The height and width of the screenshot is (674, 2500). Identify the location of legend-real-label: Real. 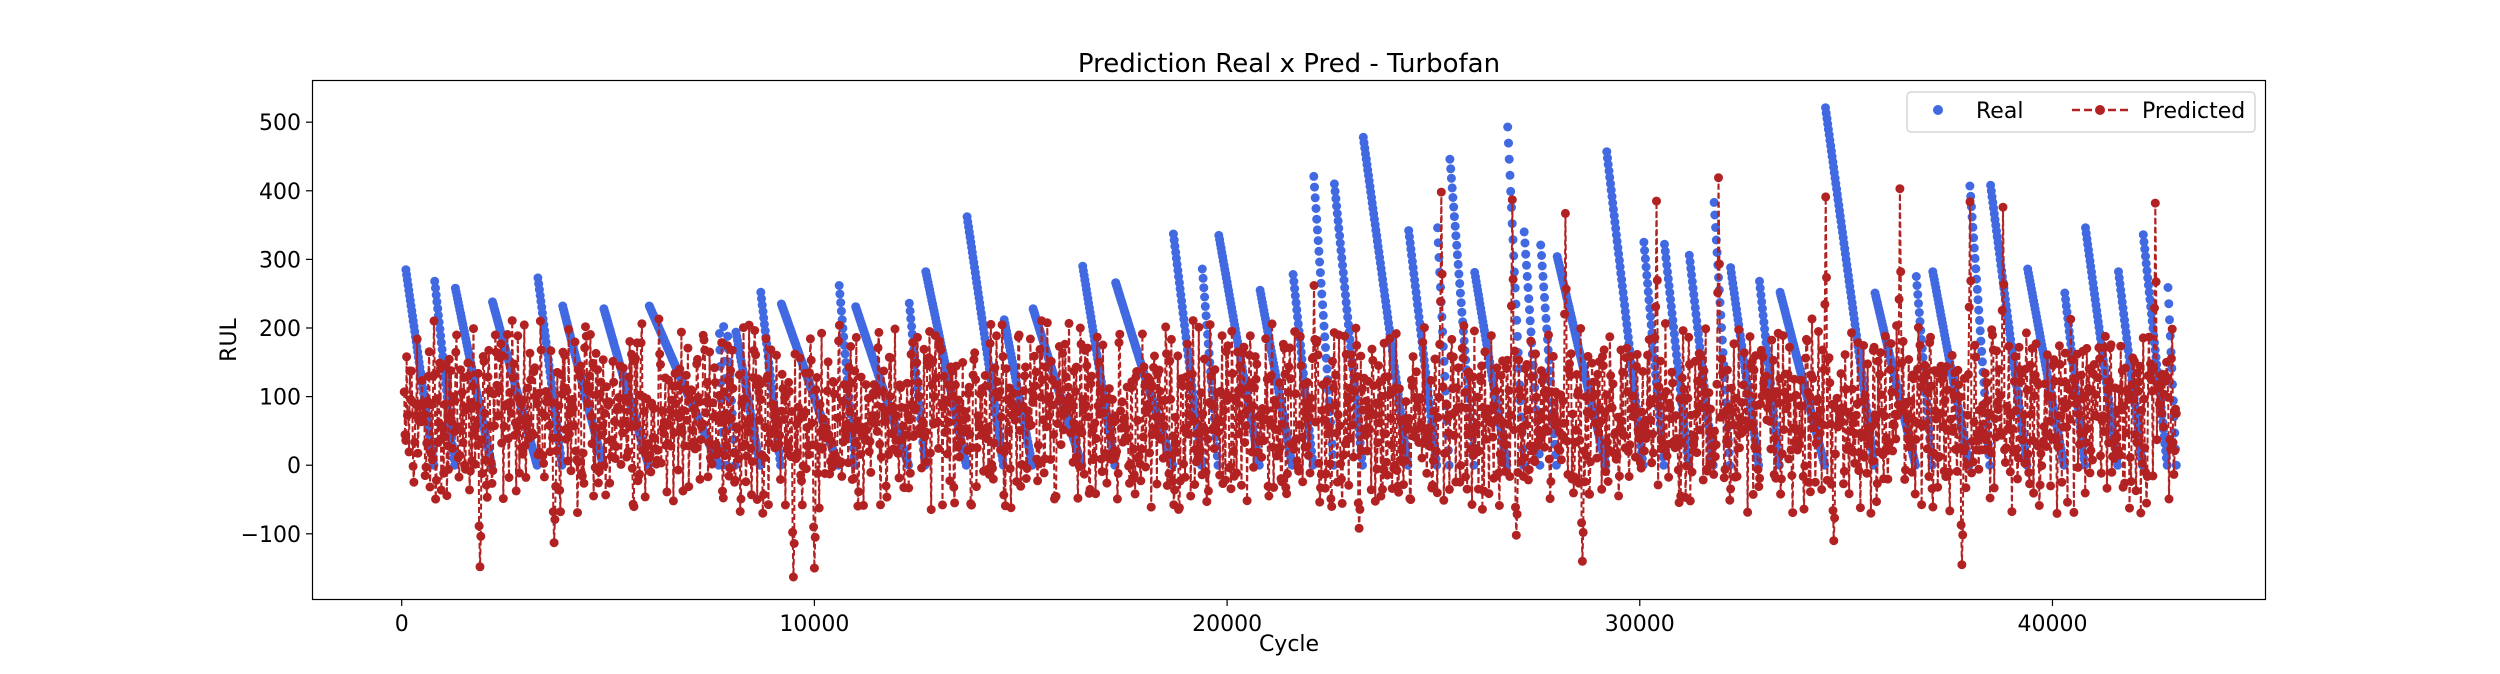
(1999, 111).